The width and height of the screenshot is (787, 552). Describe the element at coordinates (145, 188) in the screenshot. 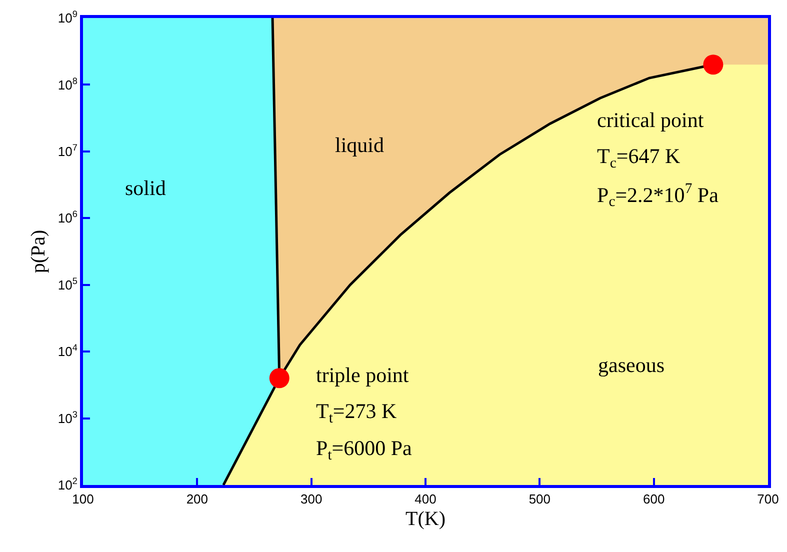

I see `annotation: solid` at that location.